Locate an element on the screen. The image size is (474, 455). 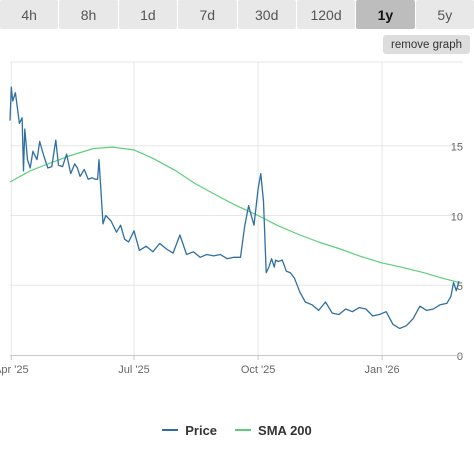
tab-120d: 120d is located at coordinates (326, 14).